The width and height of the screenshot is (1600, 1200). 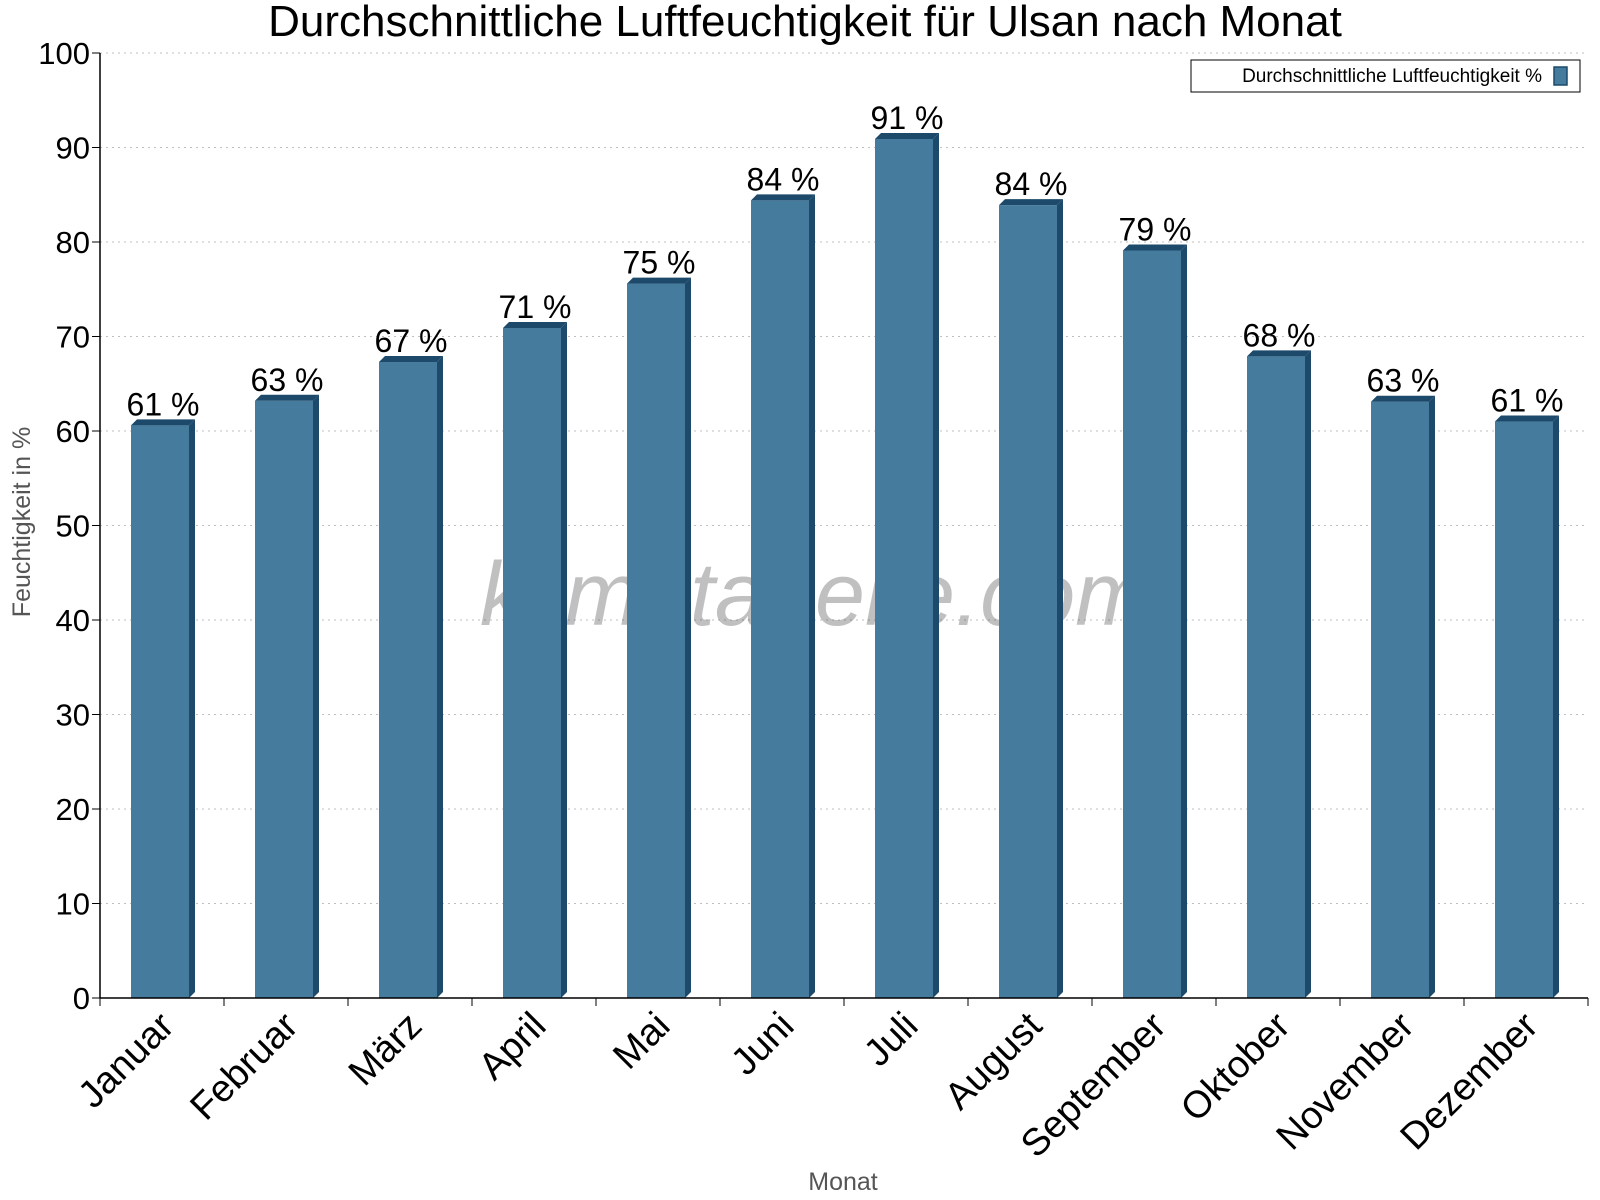 I want to click on legend: Durchschnittliche Luftfeuchtigkeit %, so click(x=1385, y=76).